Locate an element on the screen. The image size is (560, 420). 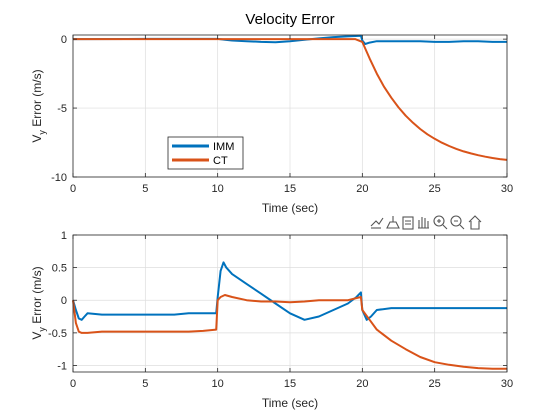
zoom-out-icon is located at coordinates (457, 222).